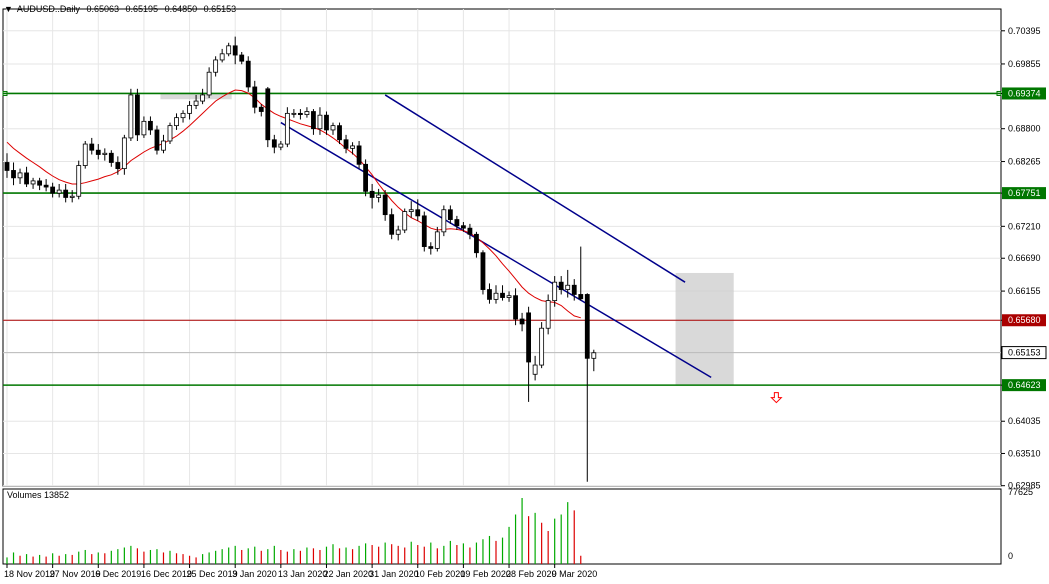 This screenshot has height=584, width=1049. What do you see at coordinates (303, 574) in the screenshot?
I see `date-tick-label: 13 Jan 2020` at bounding box center [303, 574].